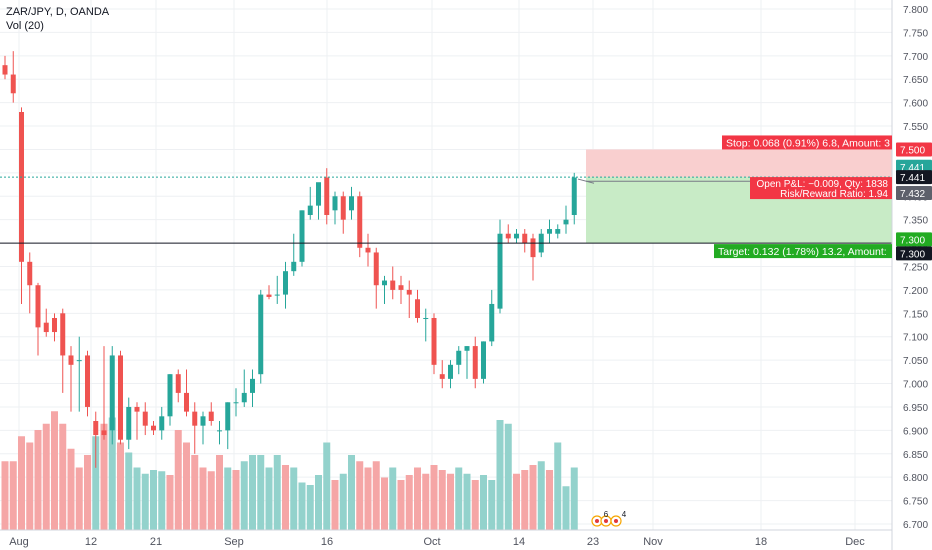 The image size is (932, 550). Describe the element at coordinates (915, 10) in the screenshot. I see `y-tick-label: 7.800` at that location.